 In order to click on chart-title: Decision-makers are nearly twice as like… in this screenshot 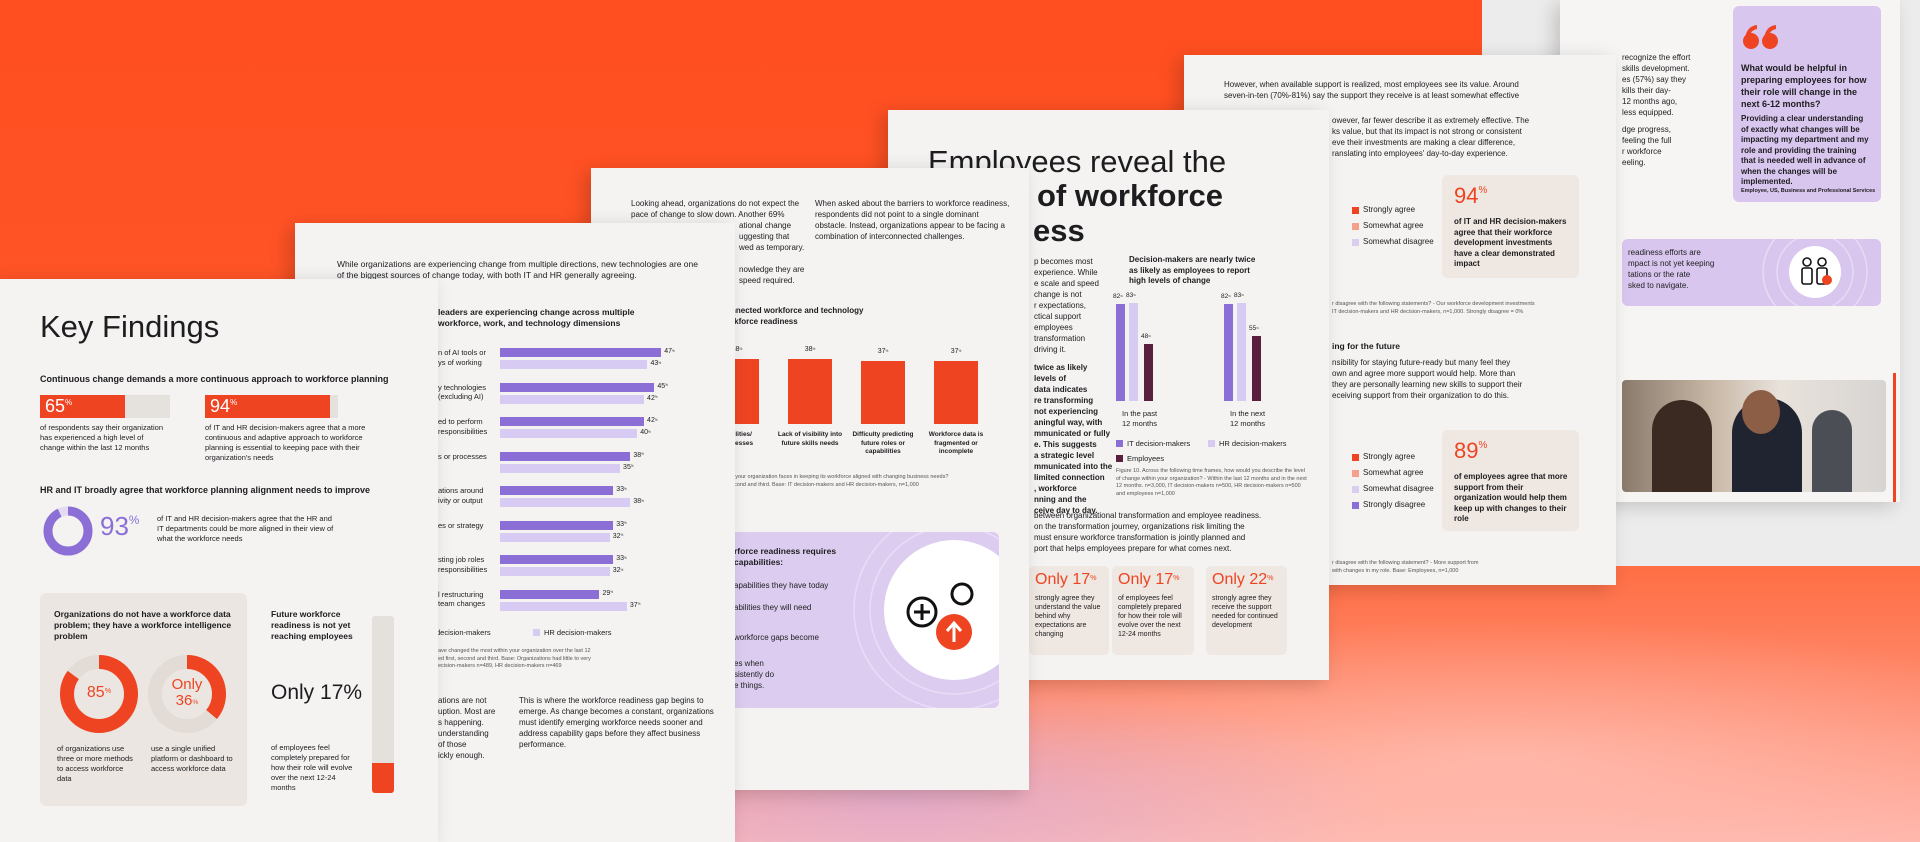, I will do `click(1192, 270)`.